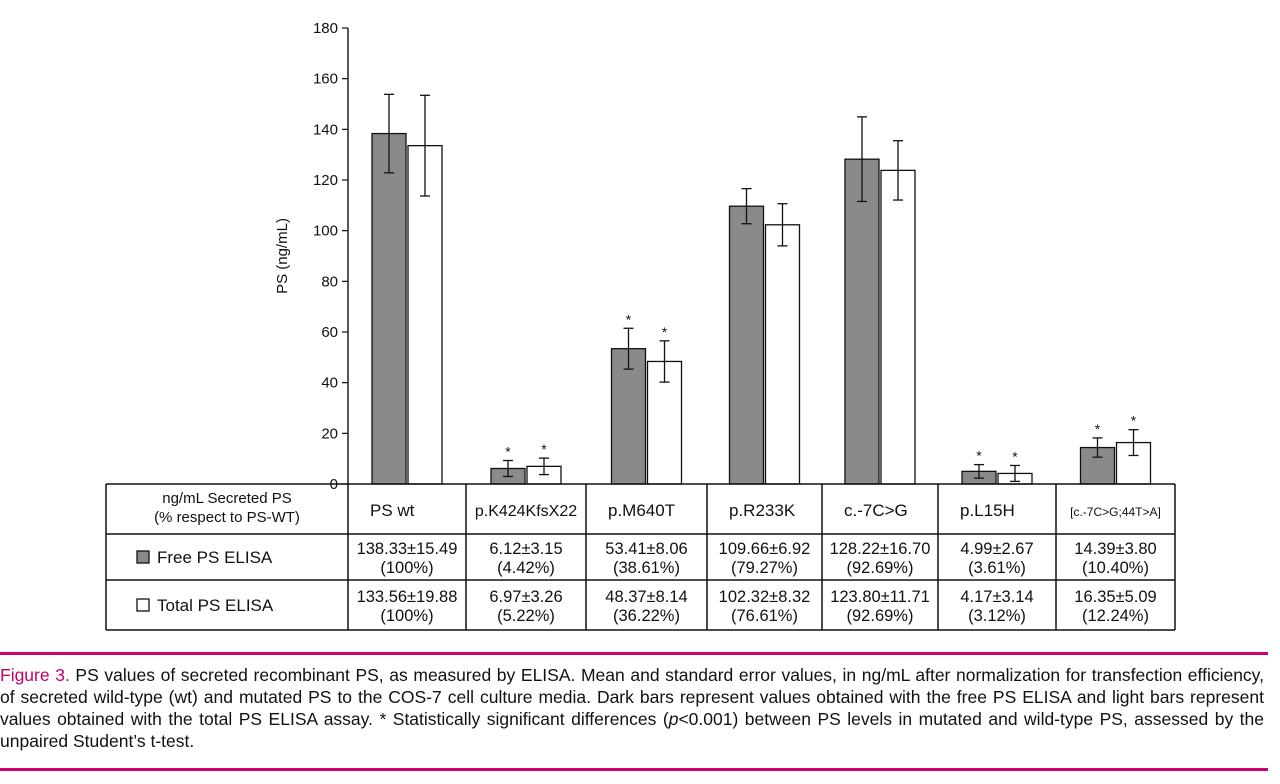 The image size is (1280, 784). Describe the element at coordinates (764, 616) in the screenshot. I see `table-cell-percent: (76.61%)` at that location.